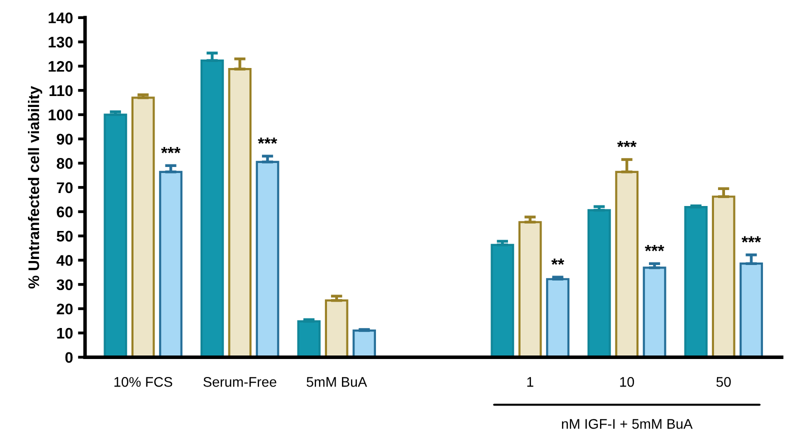 Image resolution: width=810 pixels, height=441 pixels. What do you see at coordinates (69, 357) in the screenshot?
I see `y-tick-label: 0` at bounding box center [69, 357].